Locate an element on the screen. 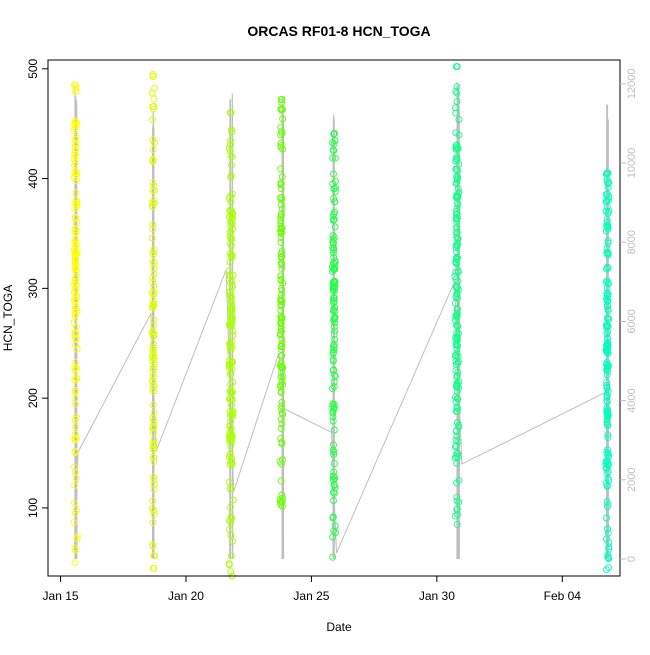  y-axis-label: HCN_TOGA is located at coordinates (8, 318).